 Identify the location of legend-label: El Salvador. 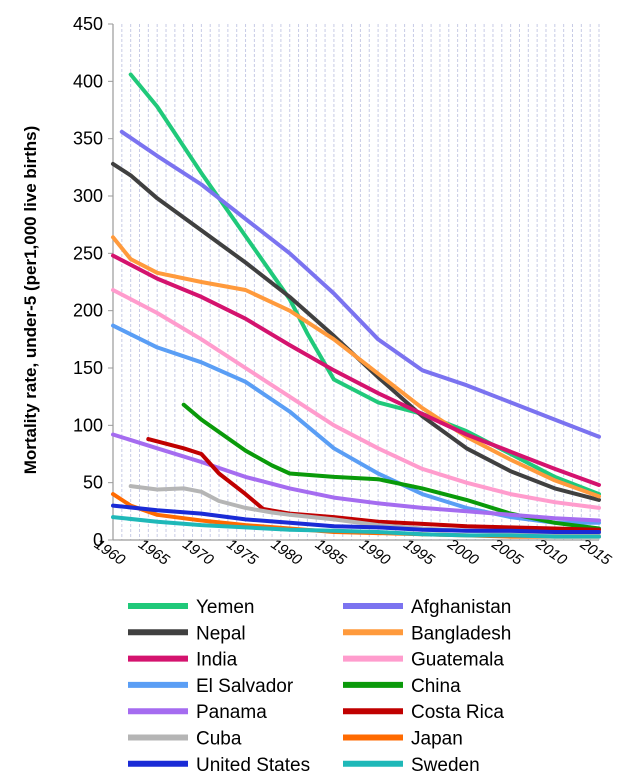
(245, 686).